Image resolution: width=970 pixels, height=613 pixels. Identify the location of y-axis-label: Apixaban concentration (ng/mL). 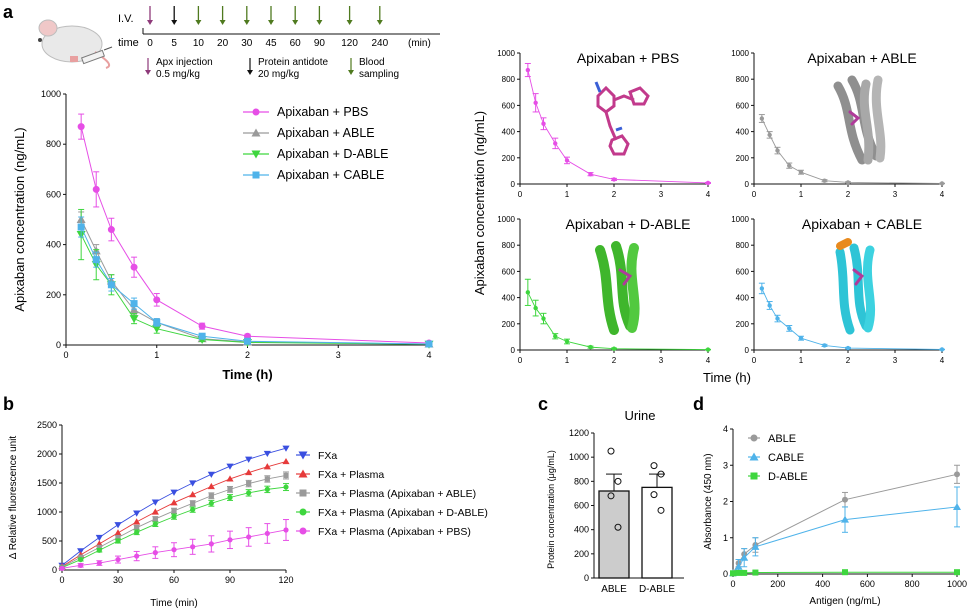
(19, 219).